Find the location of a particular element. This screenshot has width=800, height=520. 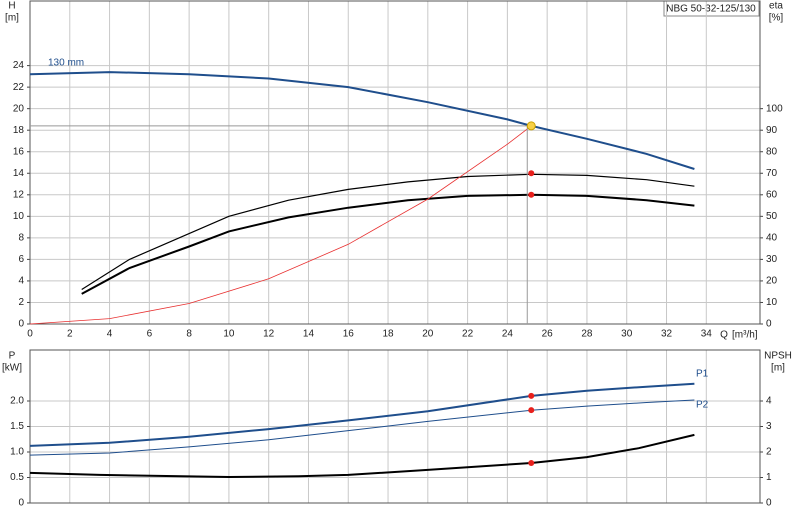

y2-tick-label: 40 is located at coordinates (772, 238).